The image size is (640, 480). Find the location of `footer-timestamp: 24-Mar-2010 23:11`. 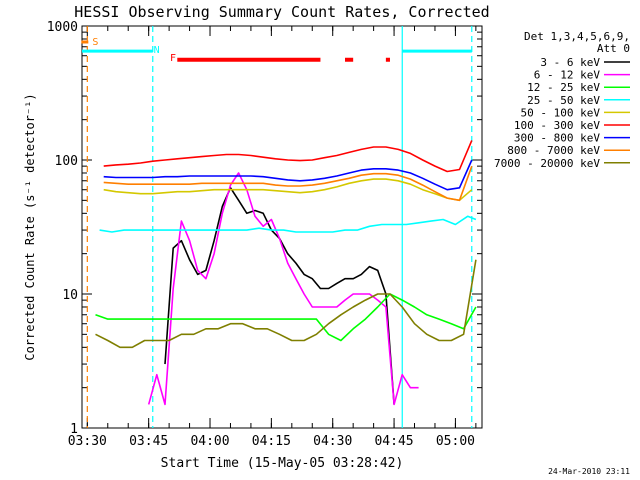

footer-timestamp: 24-Mar-2010 23:11 is located at coordinates (589, 471).